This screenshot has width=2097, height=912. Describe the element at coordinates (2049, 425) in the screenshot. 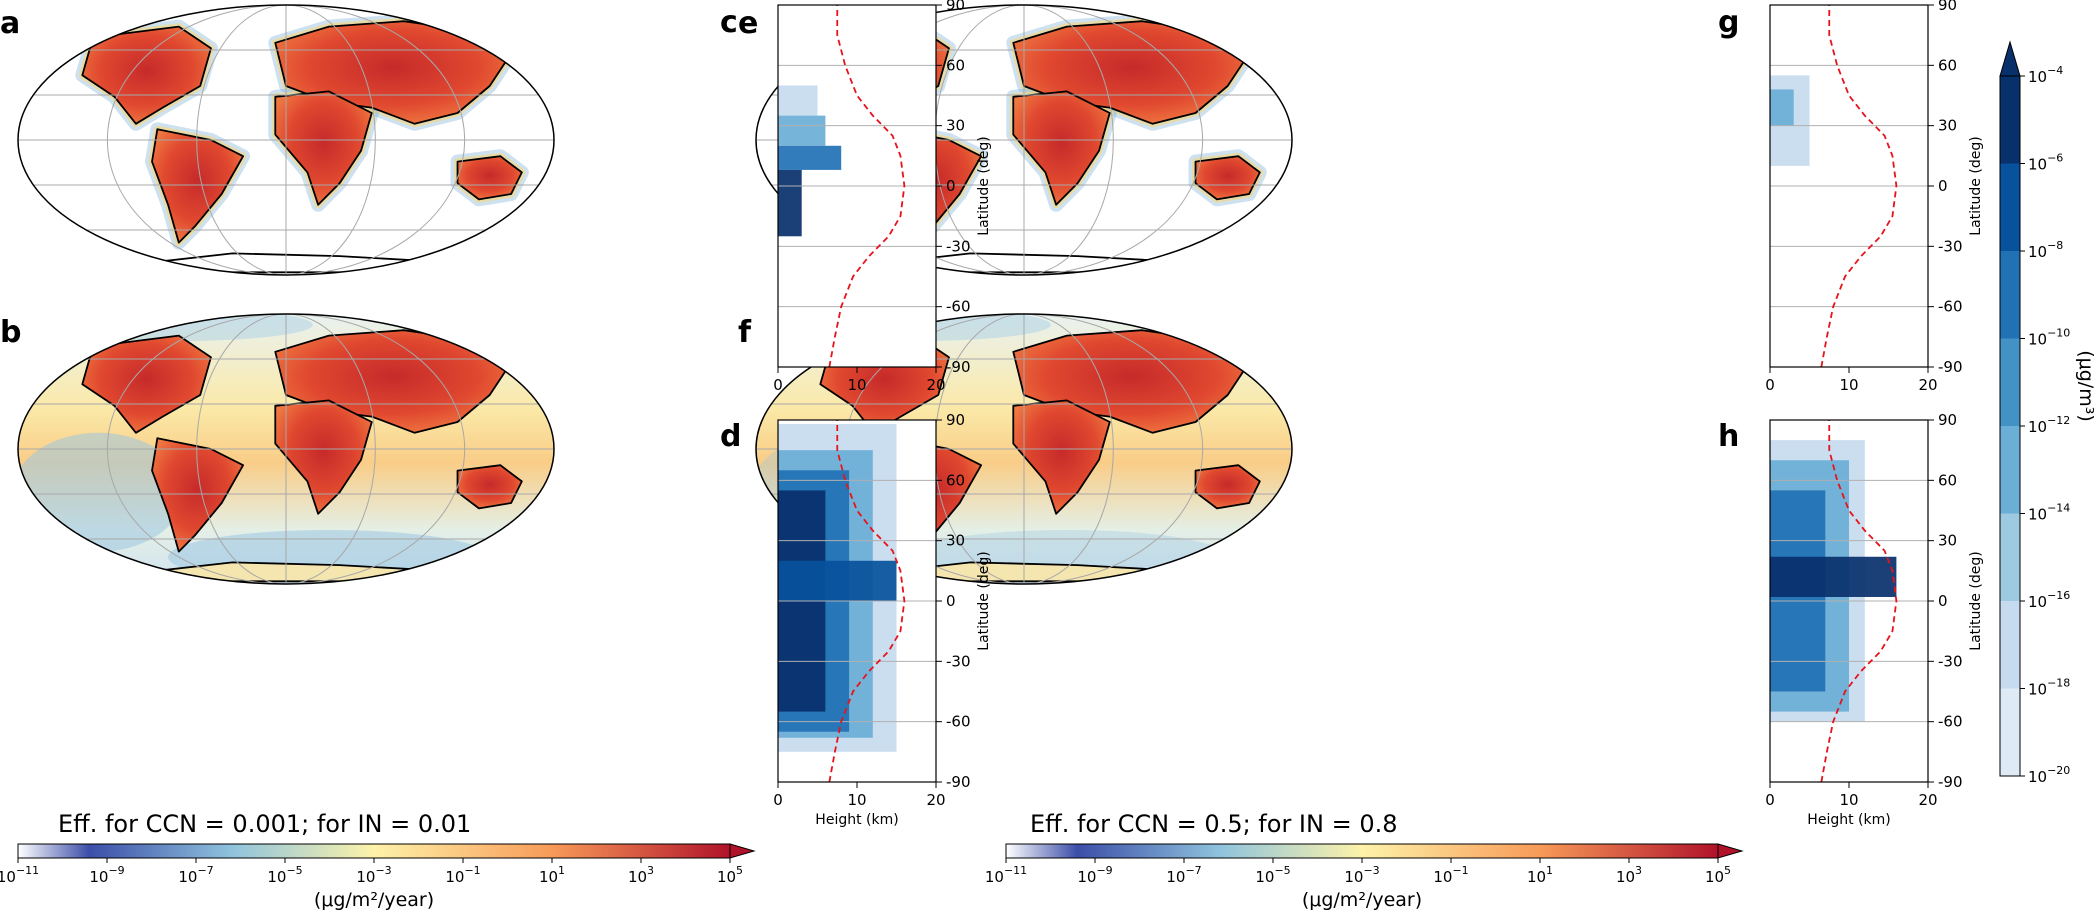

I see `colorbar-tick-label: 10⁻¹²` at that location.